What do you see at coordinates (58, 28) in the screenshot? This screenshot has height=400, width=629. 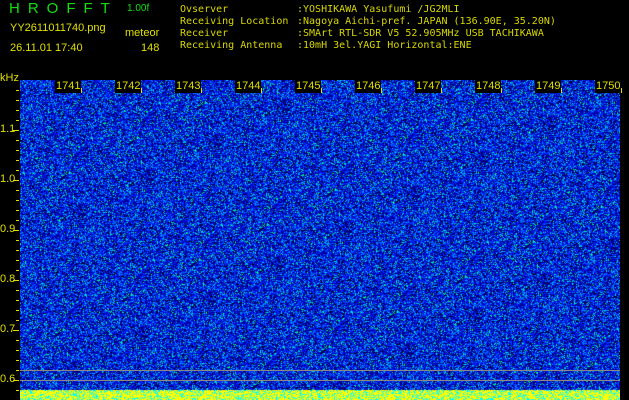 I see `filename: YY2611011740.png` at bounding box center [58, 28].